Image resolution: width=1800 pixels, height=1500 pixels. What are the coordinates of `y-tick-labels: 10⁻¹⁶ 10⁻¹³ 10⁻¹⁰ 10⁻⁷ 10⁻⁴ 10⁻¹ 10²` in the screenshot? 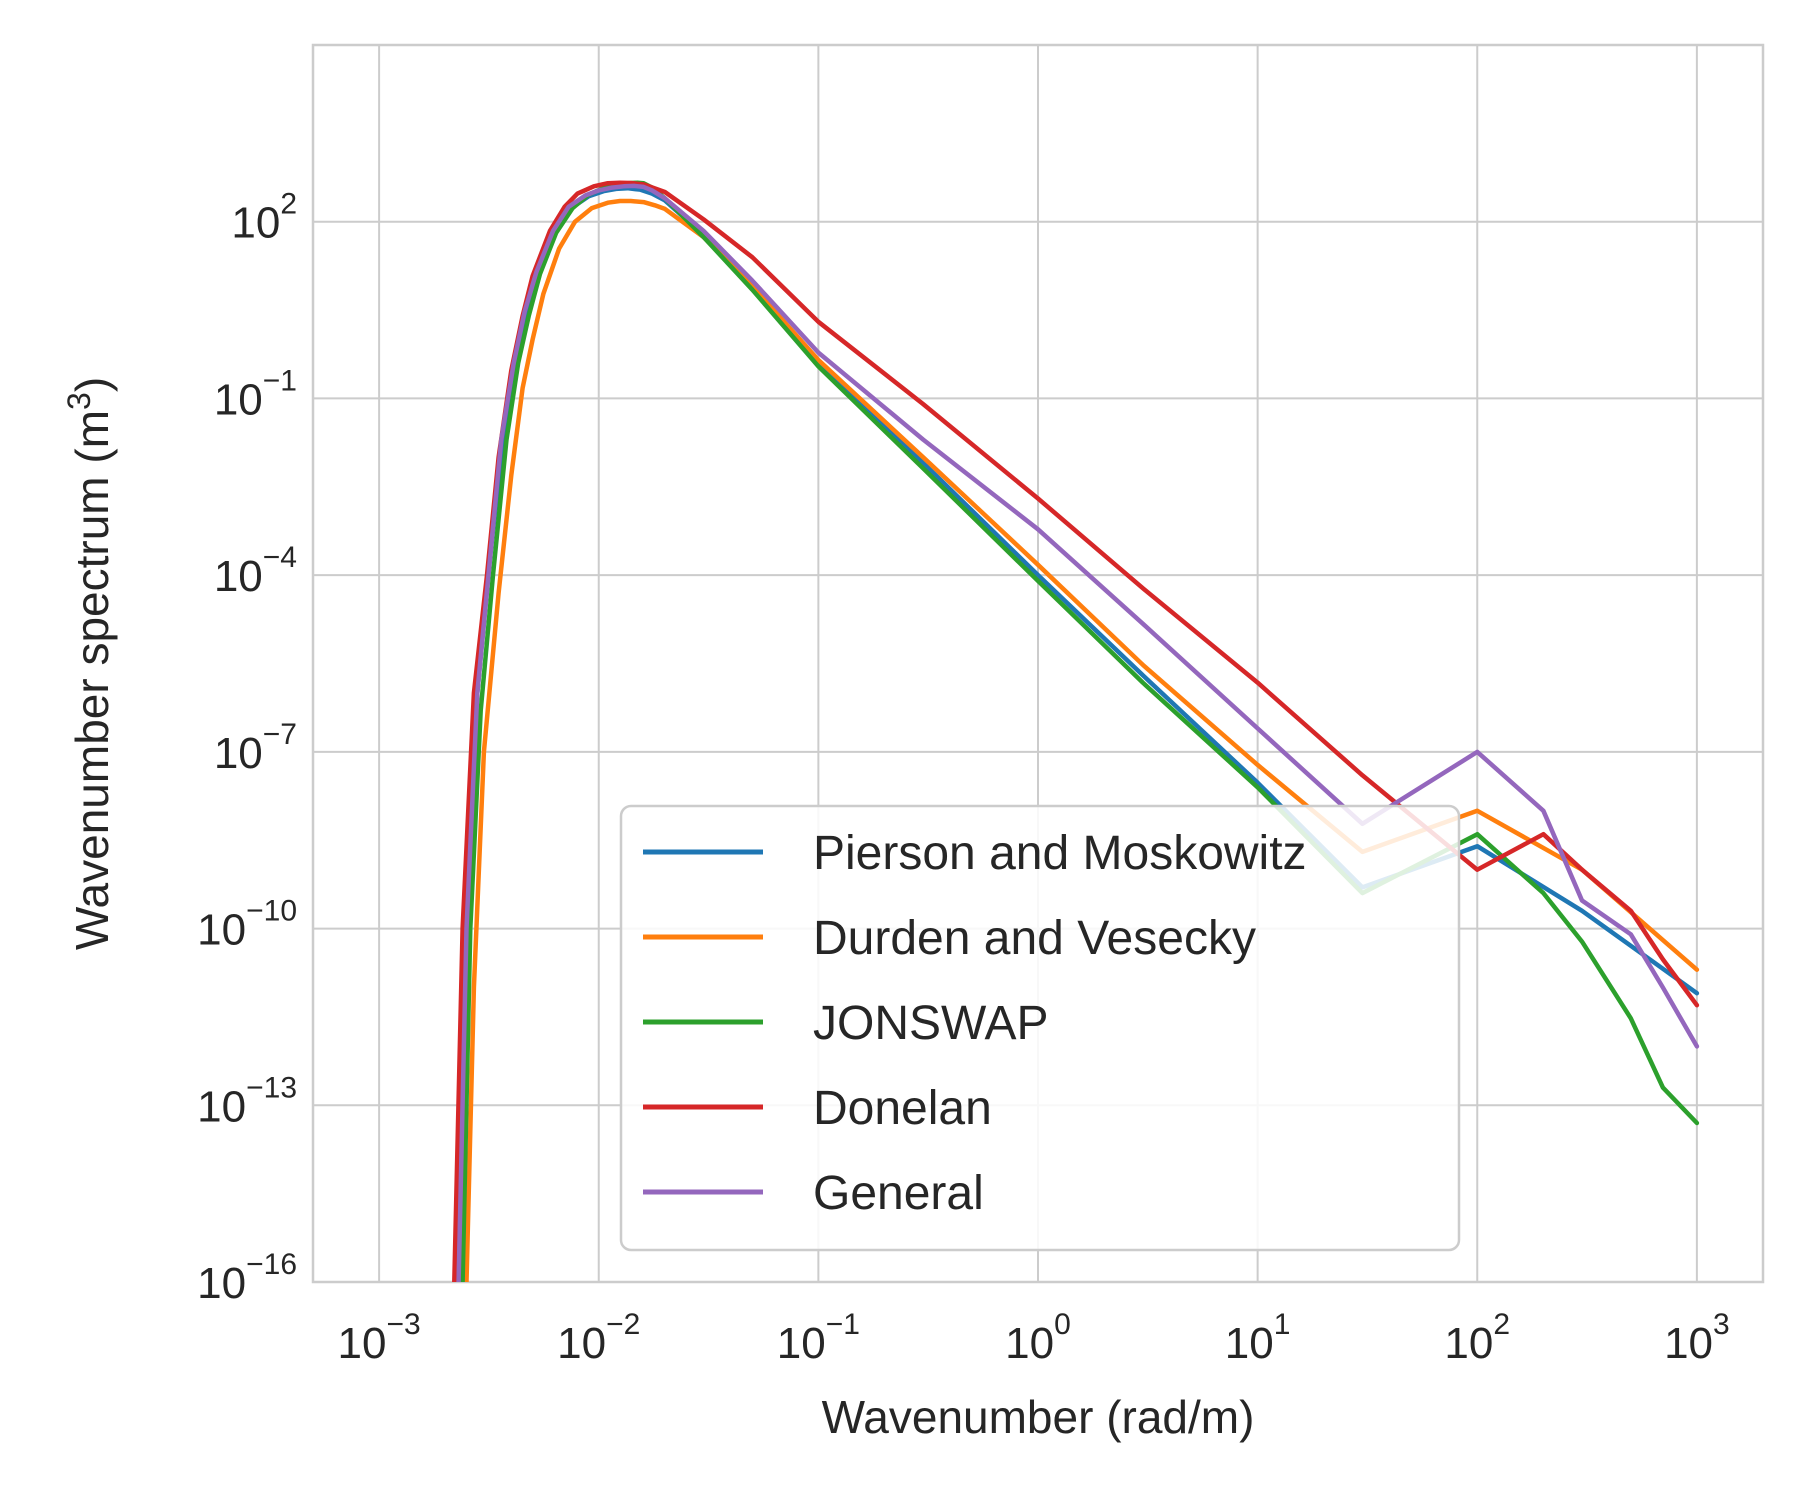 It's located at (247, 748).